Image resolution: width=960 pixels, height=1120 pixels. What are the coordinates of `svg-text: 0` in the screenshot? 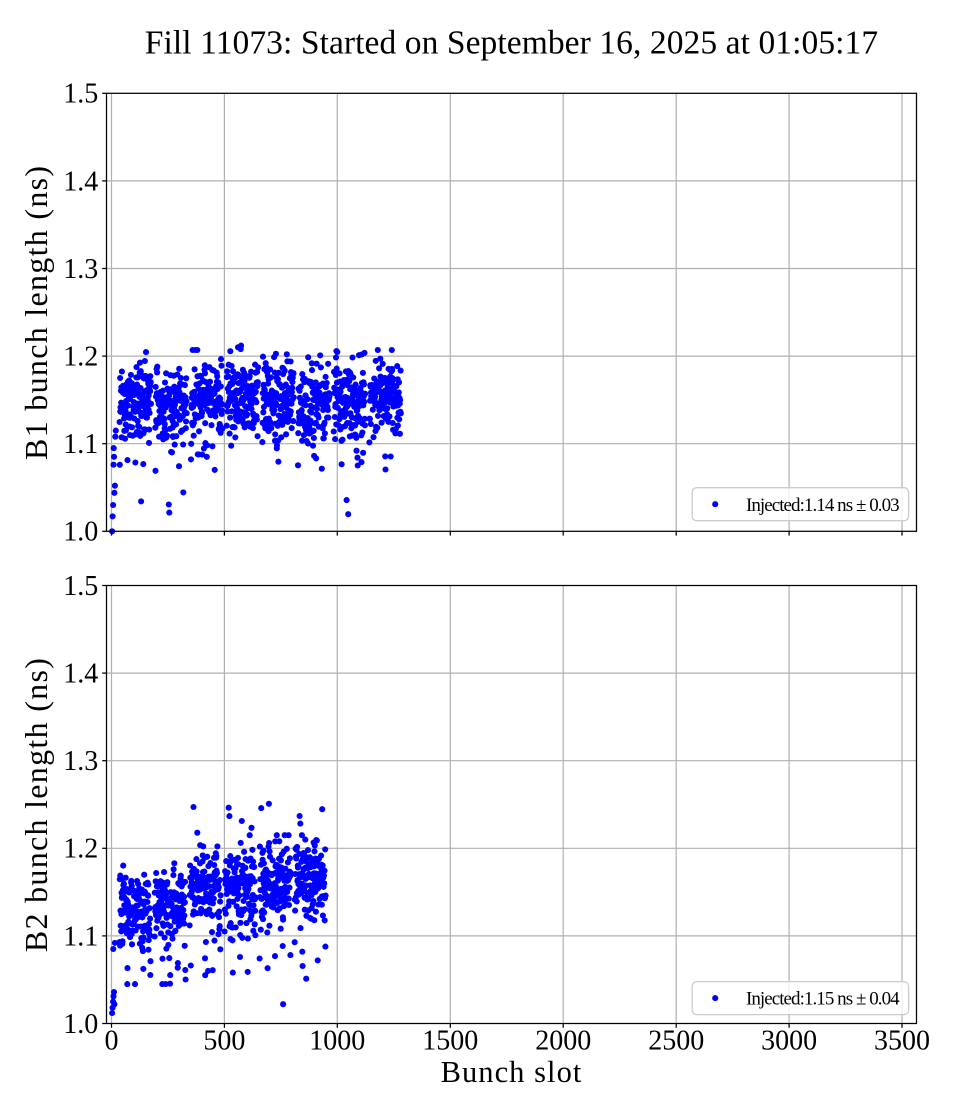 It's located at (112, 1041).